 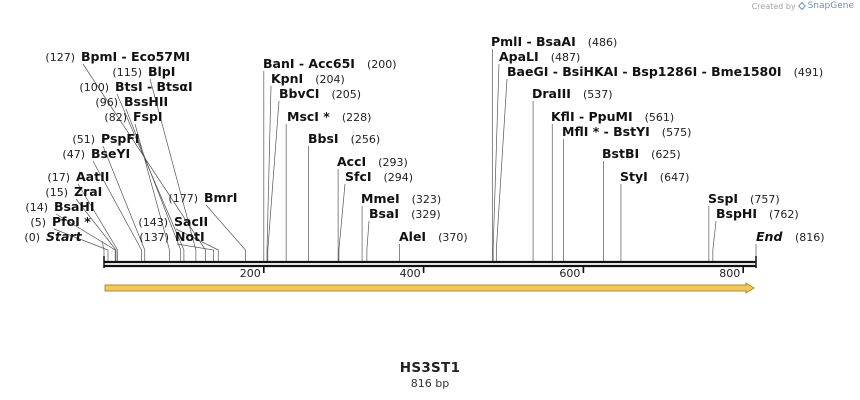 I want to click on site-label: FspI (82), so click(x=133, y=116).